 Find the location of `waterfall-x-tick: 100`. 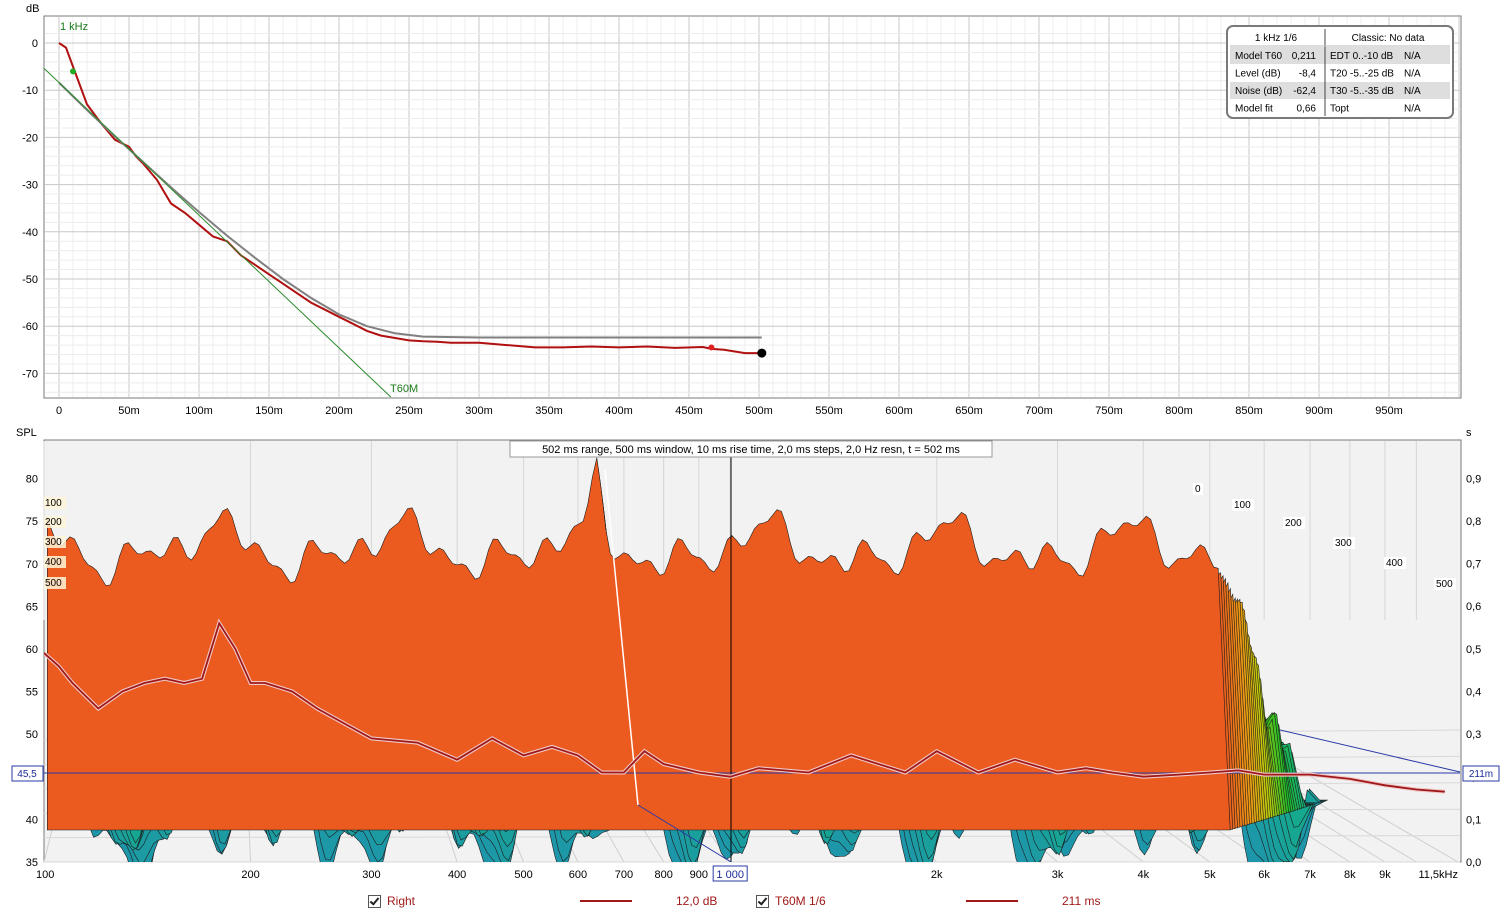

waterfall-x-tick: 100 is located at coordinates (45, 875).